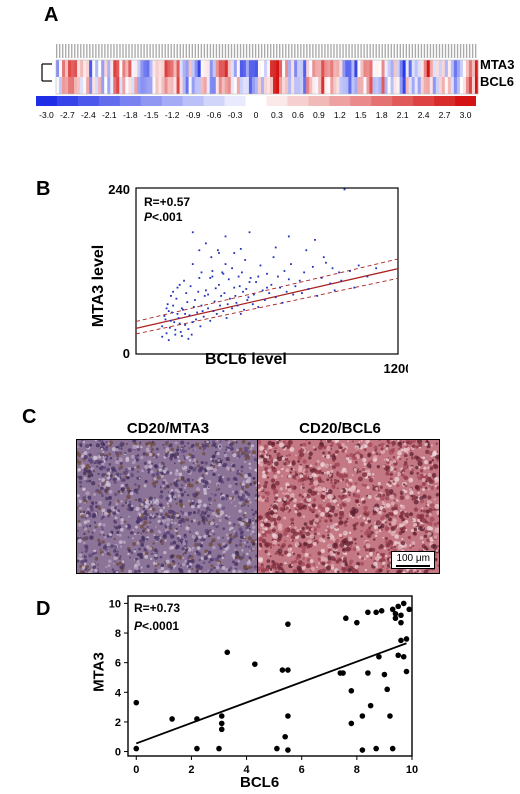 The image size is (520, 794). I want to click on x-tick-label: 8, so click(357, 770).